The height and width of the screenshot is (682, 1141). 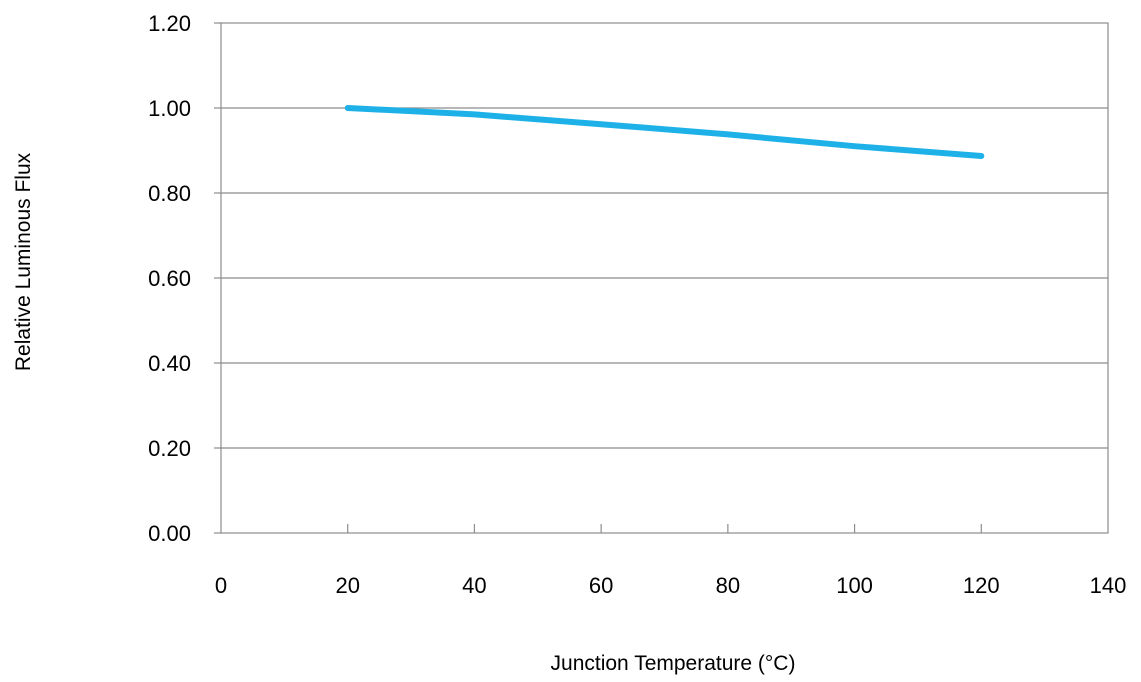 I want to click on y-tick-label: 1.00, so click(x=169, y=108).